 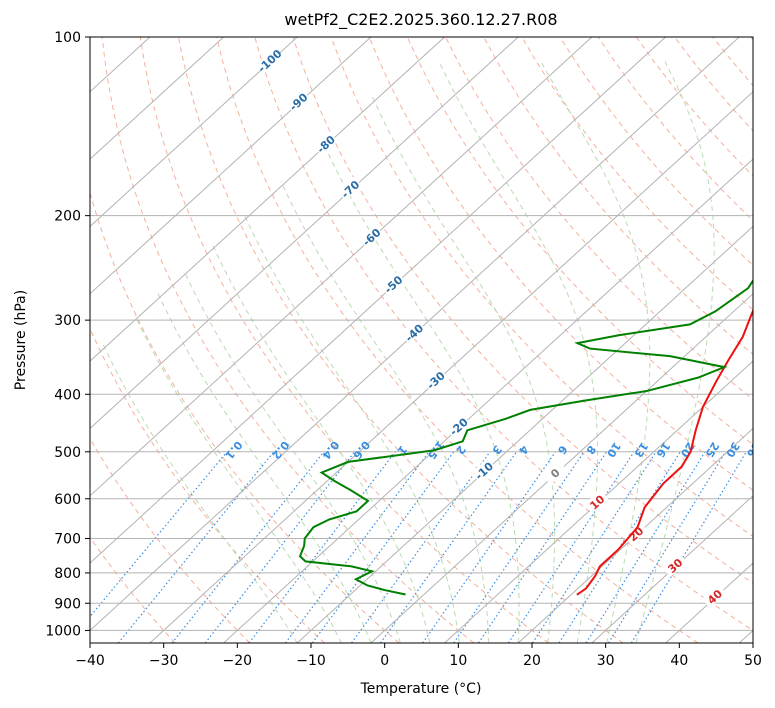 What do you see at coordinates (67, 321) in the screenshot?
I see `y-tick-label: 300` at bounding box center [67, 321].